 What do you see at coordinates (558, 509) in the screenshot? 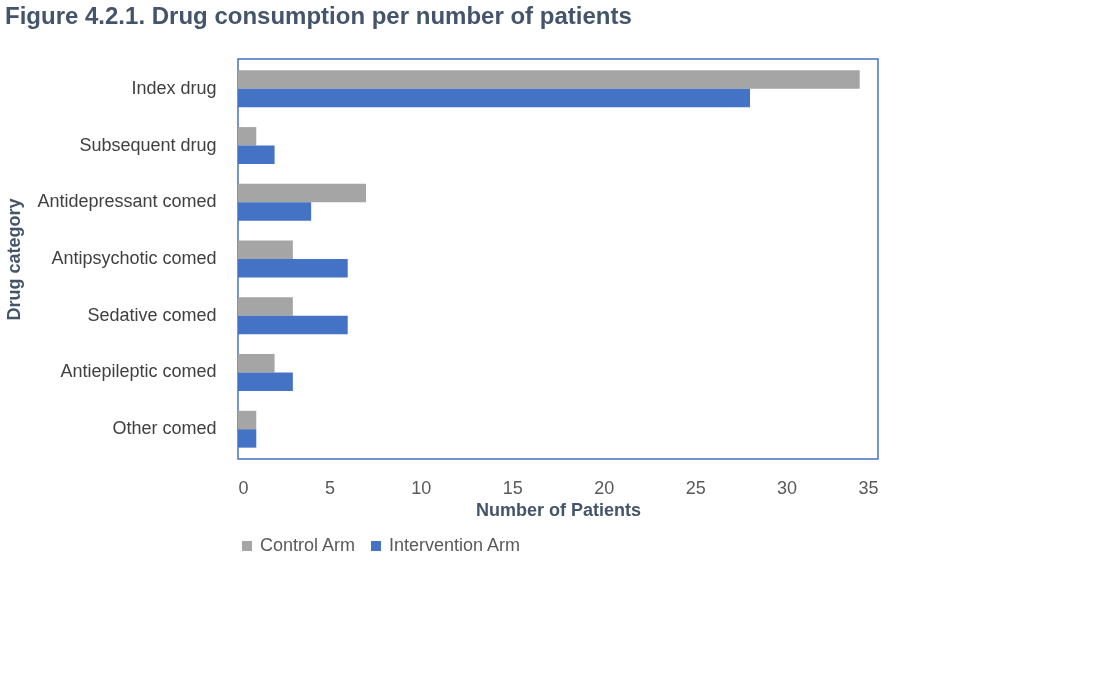
I see `x-axis-title: Number of Patients` at bounding box center [558, 509].